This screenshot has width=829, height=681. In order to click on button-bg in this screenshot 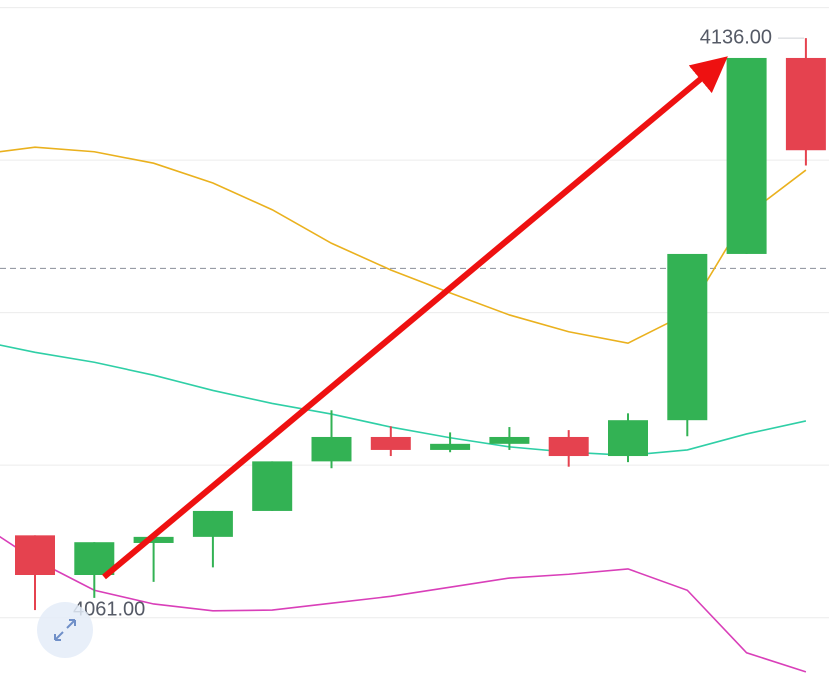, I will do `click(65, 630)`.